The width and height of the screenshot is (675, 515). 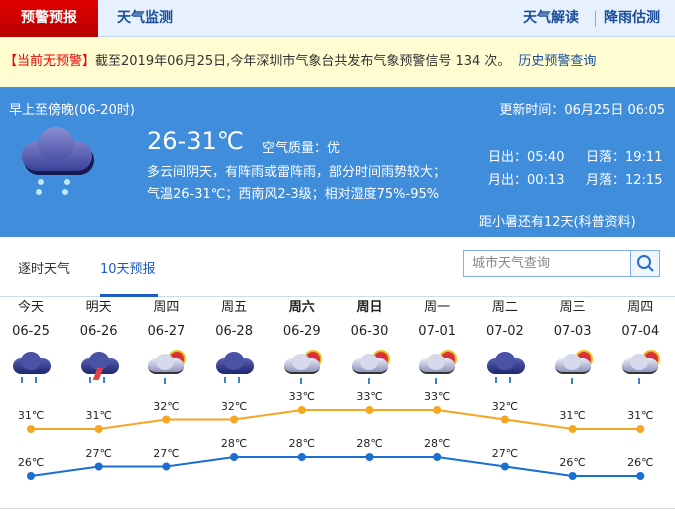 What do you see at coordinates (572, 307) in the screenshot?
I see `forecast-day: 周三` at bounding box center [572, 307].